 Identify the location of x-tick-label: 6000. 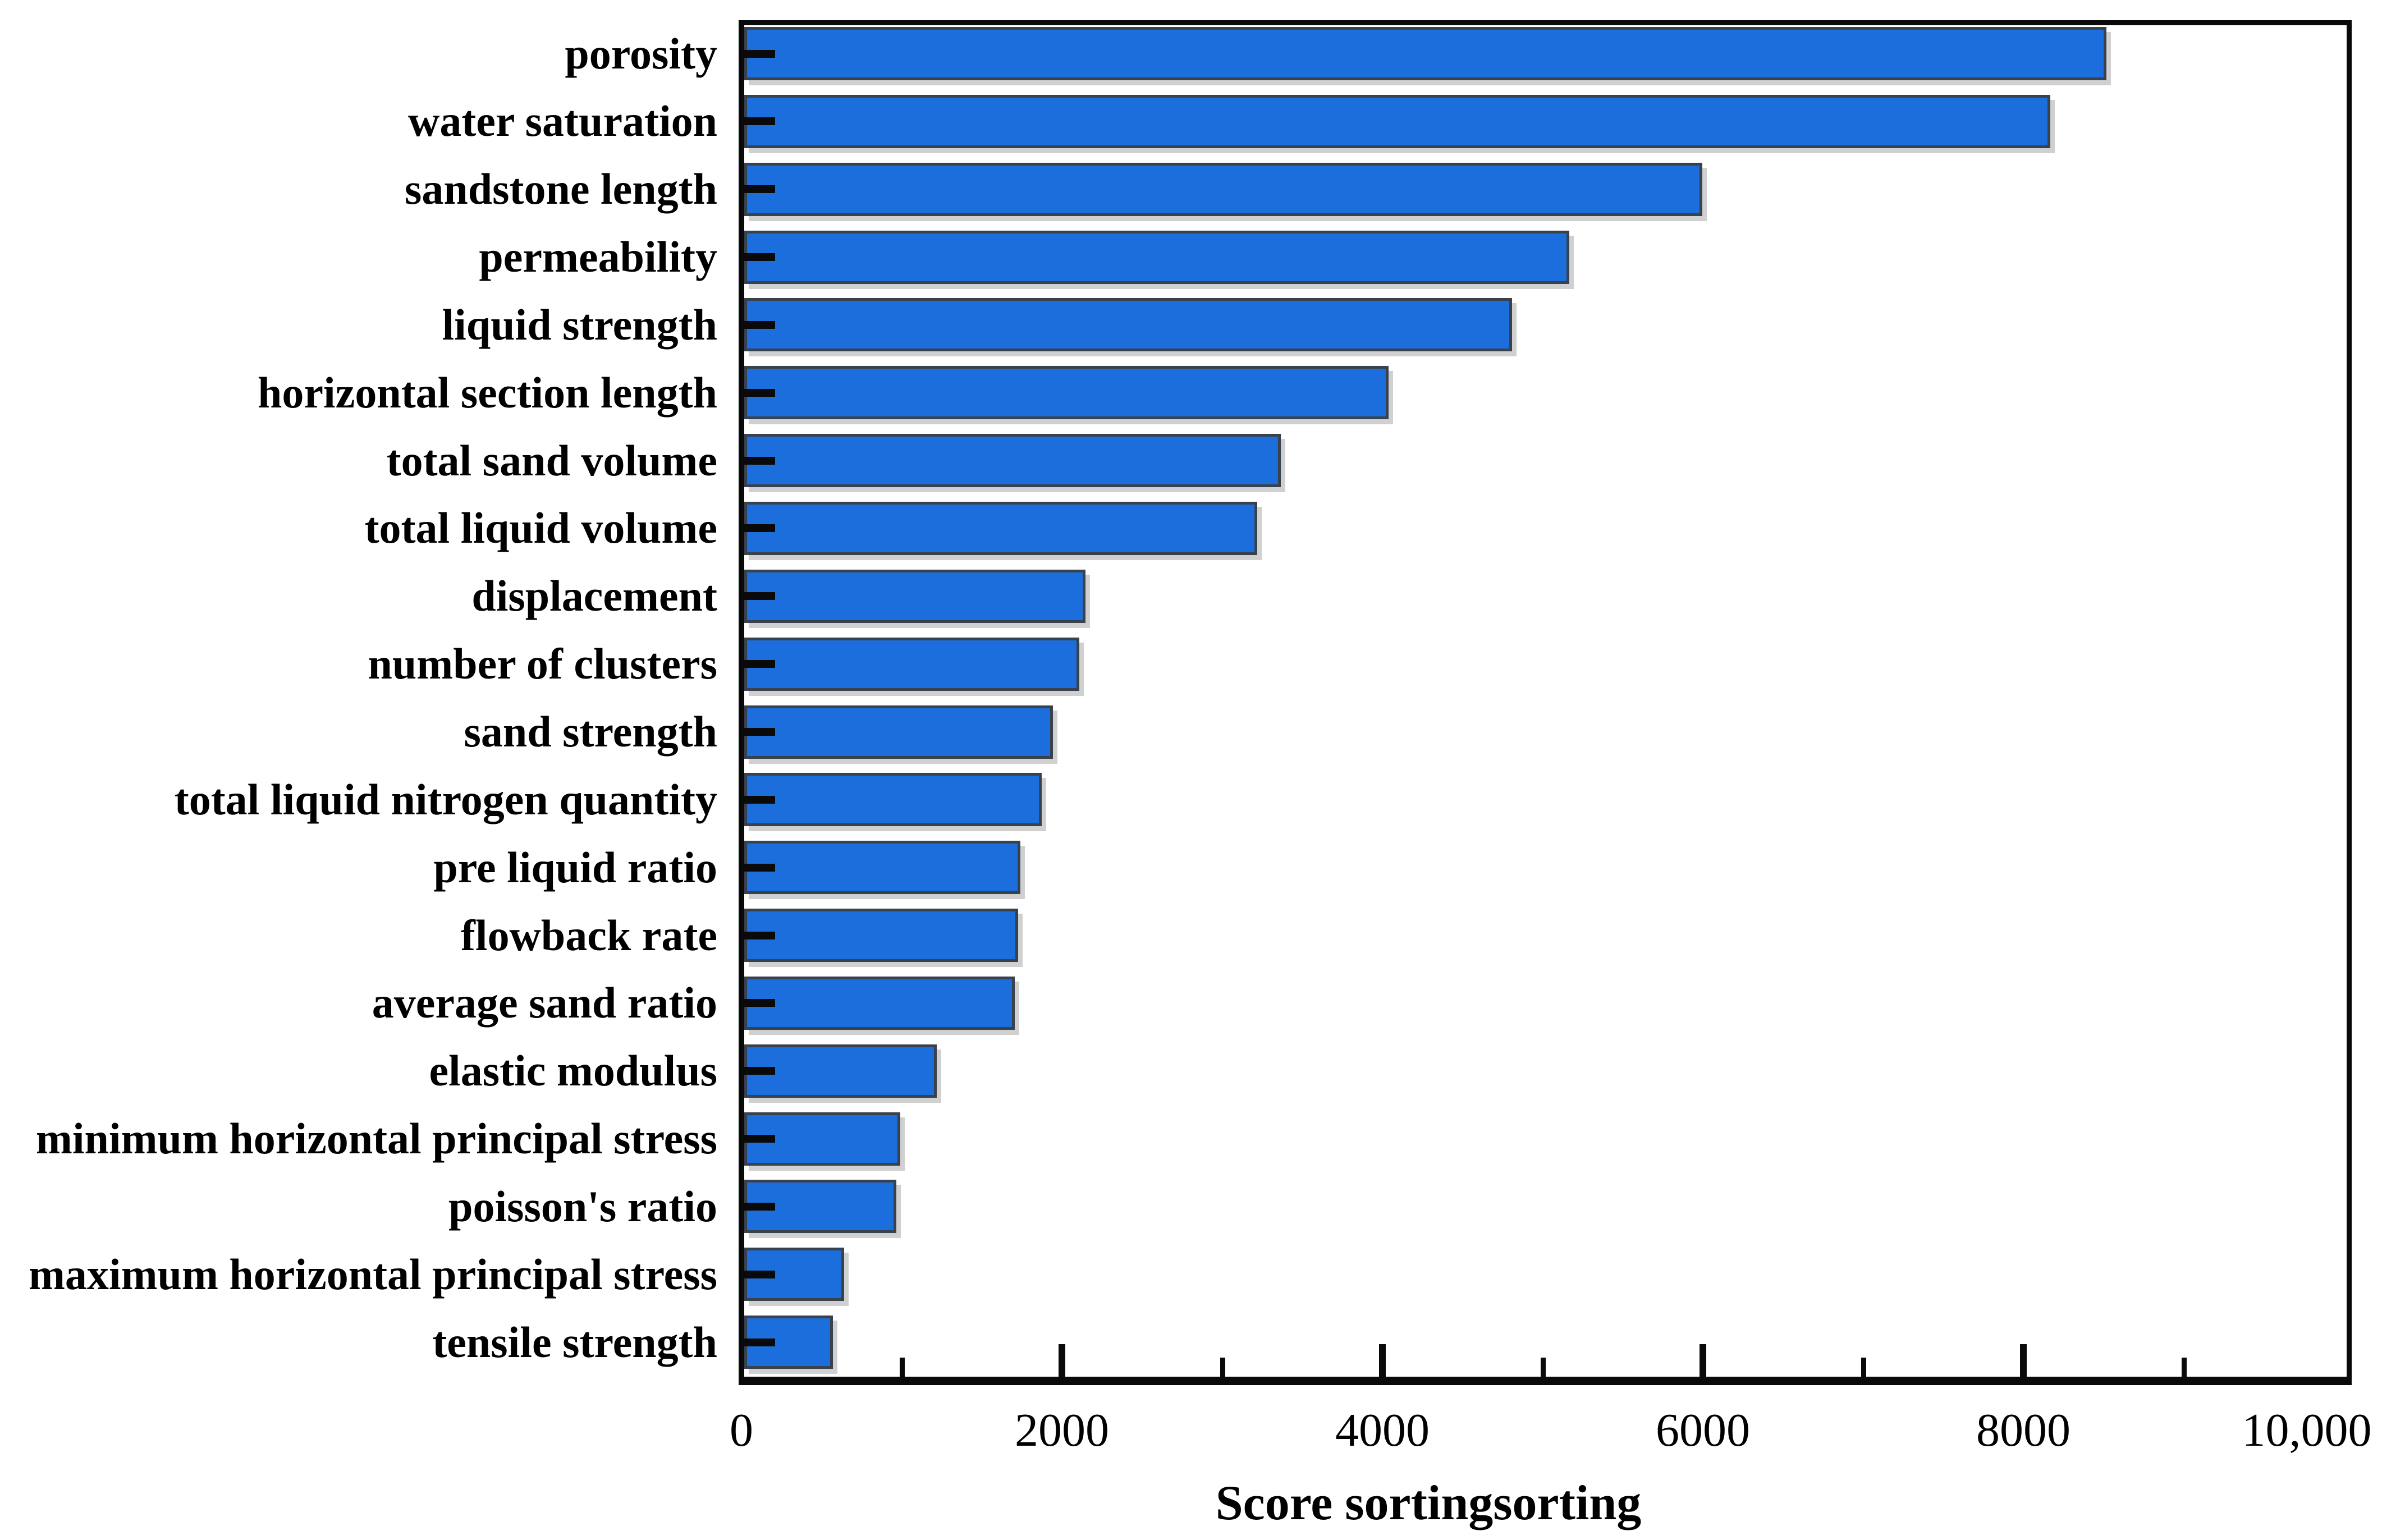
(1703, 1430).